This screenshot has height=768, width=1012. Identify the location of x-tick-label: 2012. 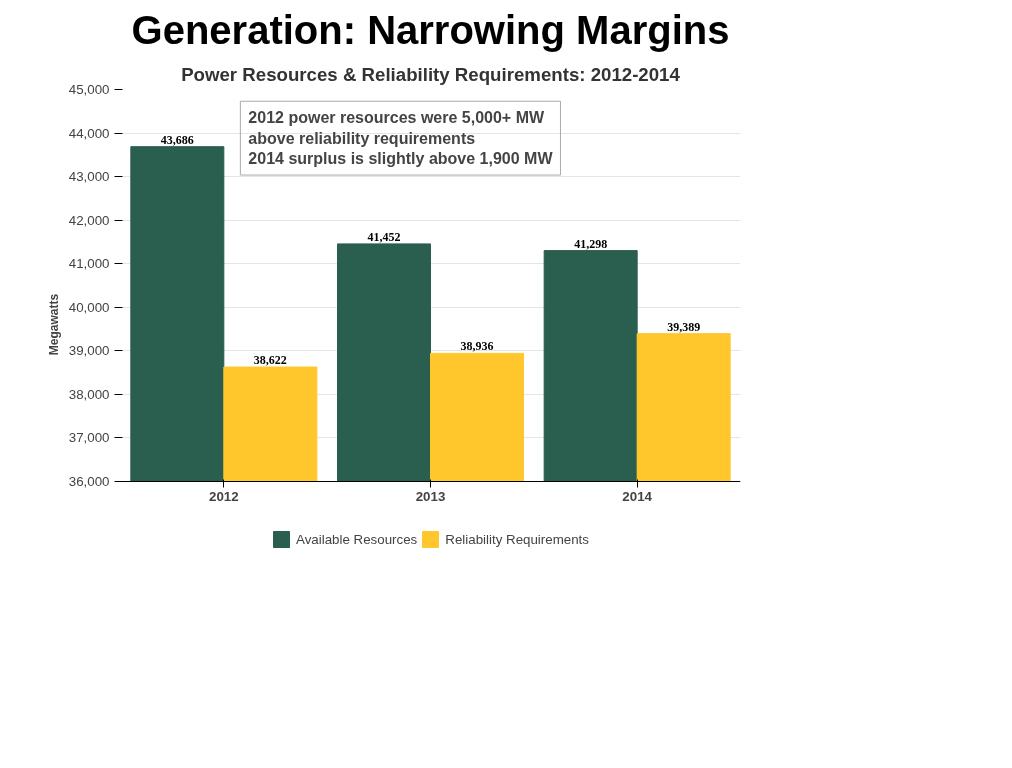
(224, 497).